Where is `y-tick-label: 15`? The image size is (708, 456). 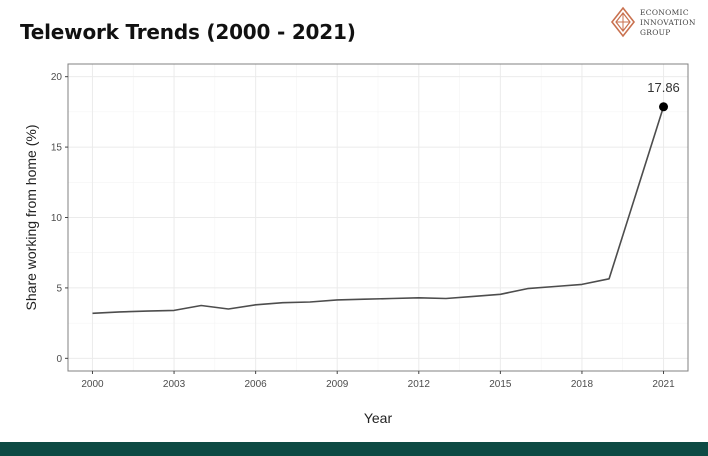
y-tick-label: 15 is located at coordinates (57, 148).